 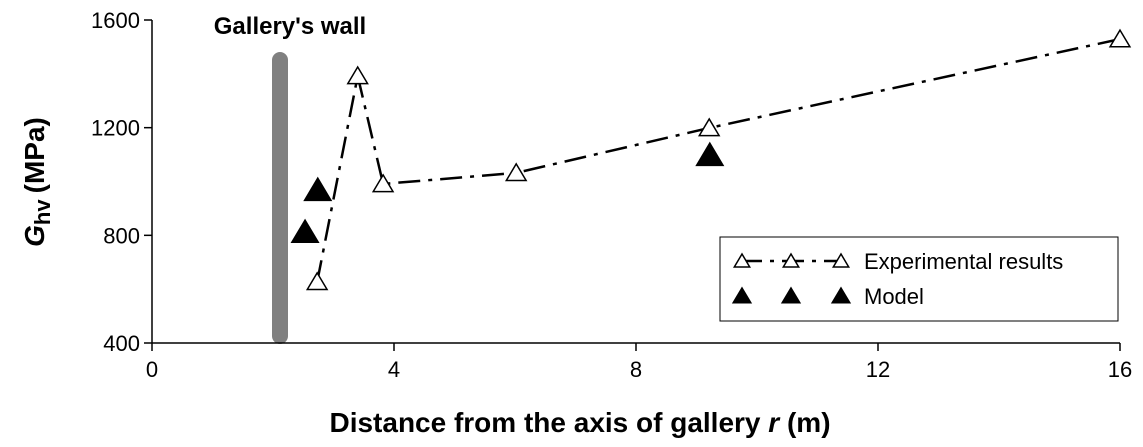 What do you see at coordinates (280, 198) in the screenshot?
I see `gallery-wall` at bounding box center [280, 198].